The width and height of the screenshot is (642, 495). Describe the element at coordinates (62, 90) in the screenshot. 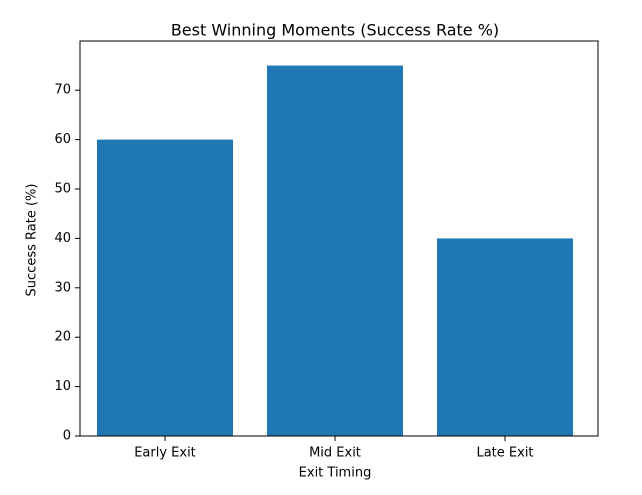

I see `y-tick-label: 70` at that location.